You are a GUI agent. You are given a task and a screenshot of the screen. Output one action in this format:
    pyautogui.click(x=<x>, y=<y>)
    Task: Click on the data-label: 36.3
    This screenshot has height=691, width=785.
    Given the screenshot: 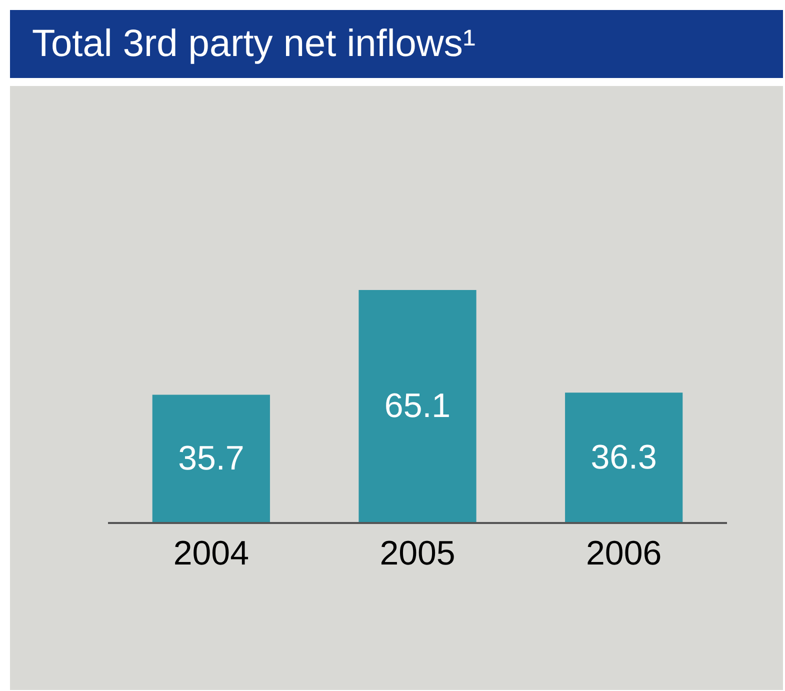 What is the action you would take?
    pyautogui.click(x=623, y=457)
    